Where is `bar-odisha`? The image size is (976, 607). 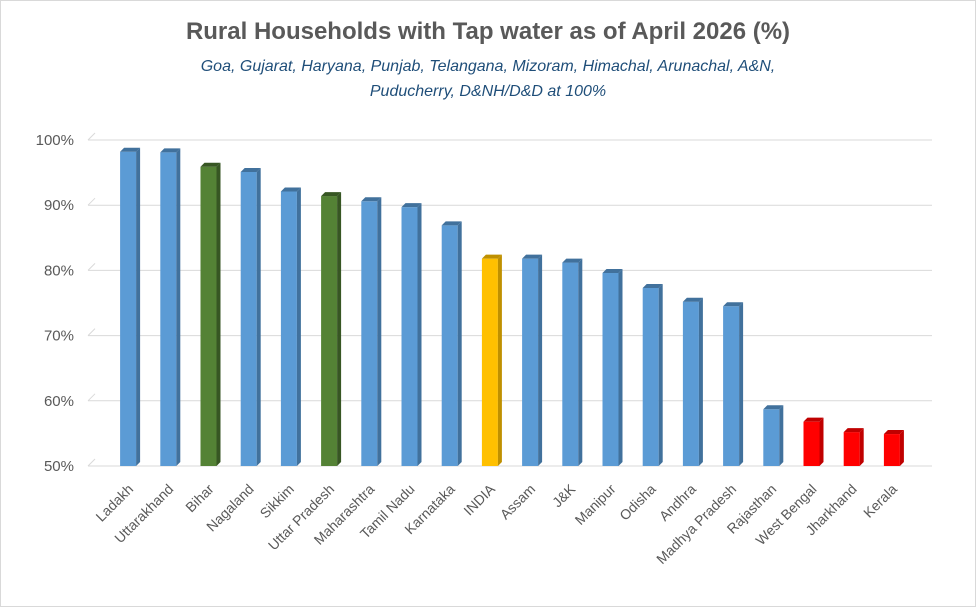
bar-odisha is located at coordinates (652, 375).